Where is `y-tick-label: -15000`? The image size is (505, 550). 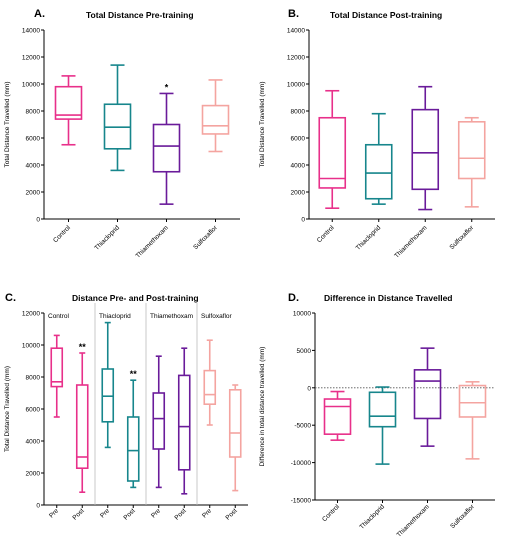
y-tick-label: -15000 is located at coordinates (301, 501).